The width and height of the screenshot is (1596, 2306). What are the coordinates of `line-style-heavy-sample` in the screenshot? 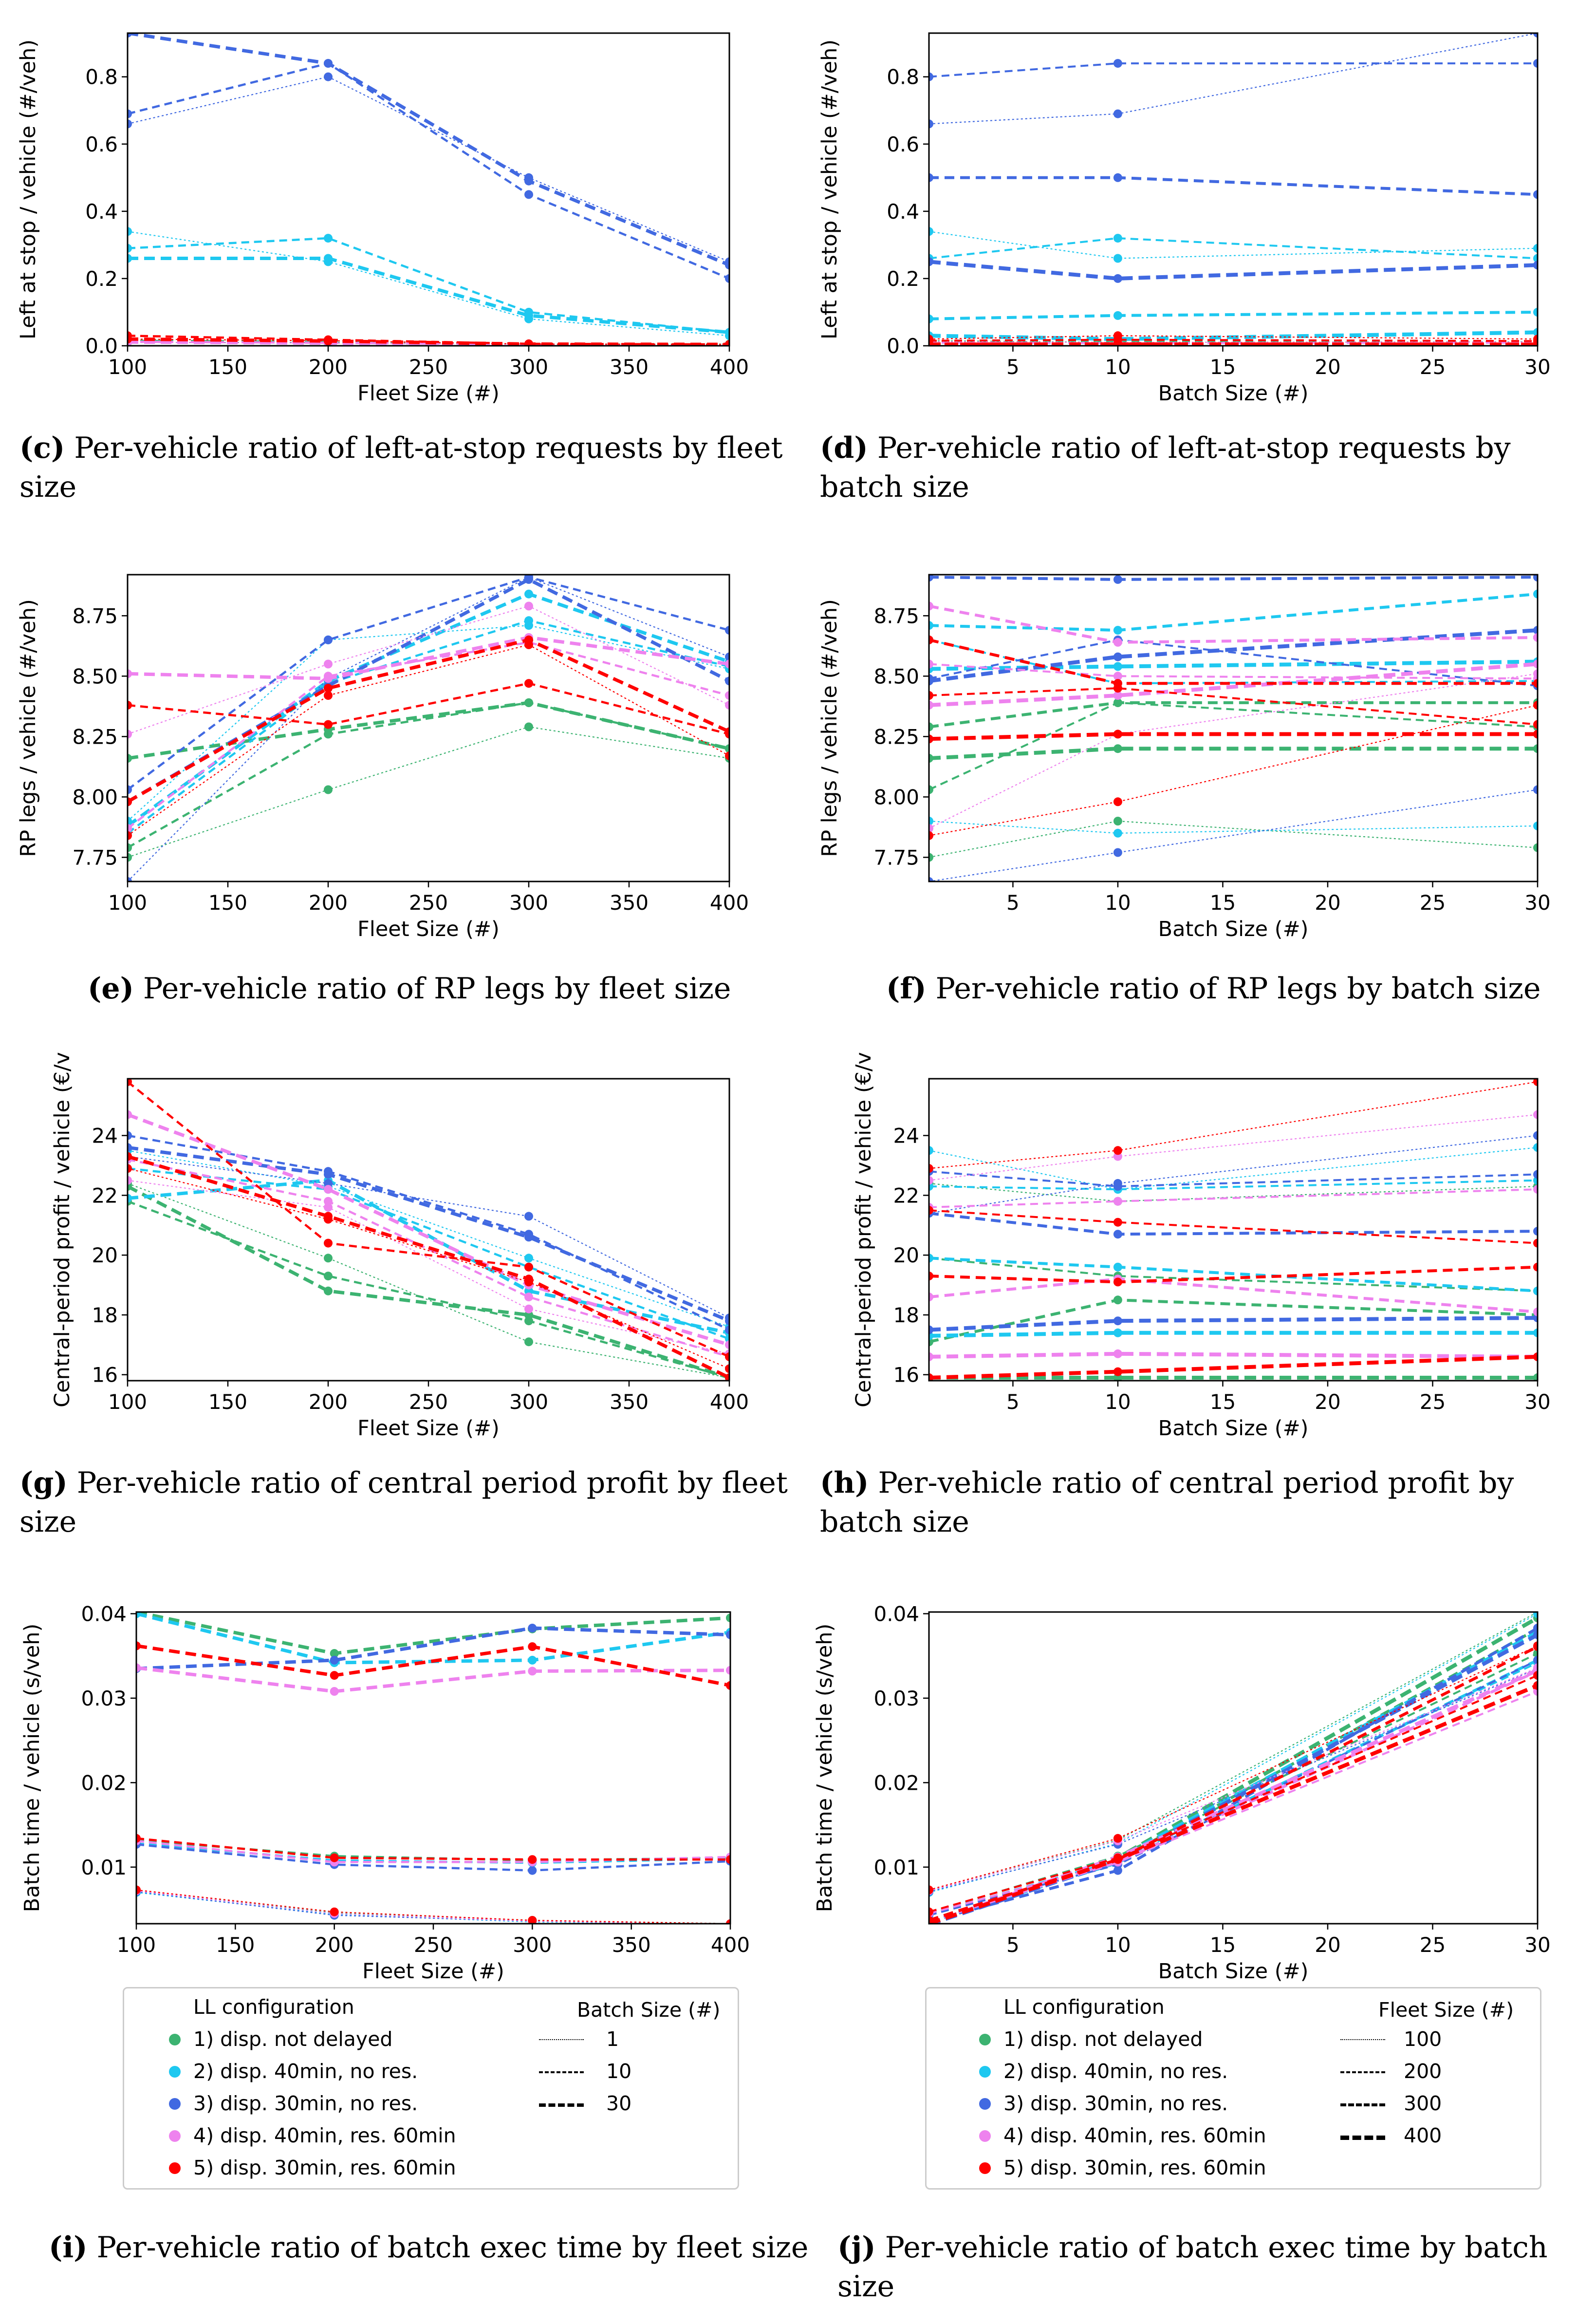 It's located at (1363, 2138).